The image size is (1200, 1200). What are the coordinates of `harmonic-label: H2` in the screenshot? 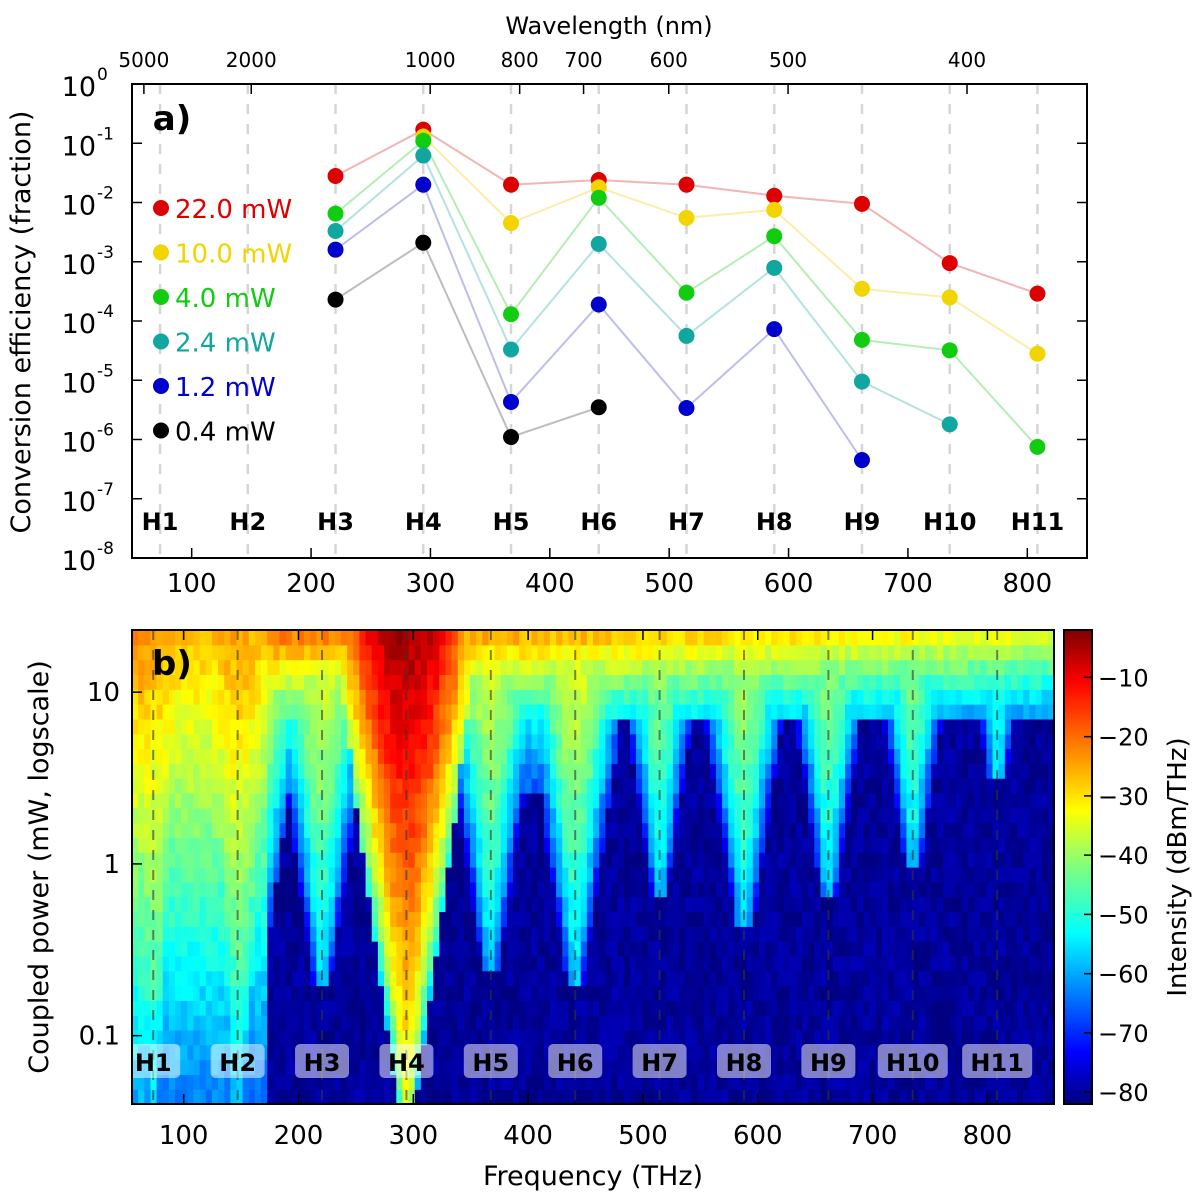 It's located at (237, 1063).